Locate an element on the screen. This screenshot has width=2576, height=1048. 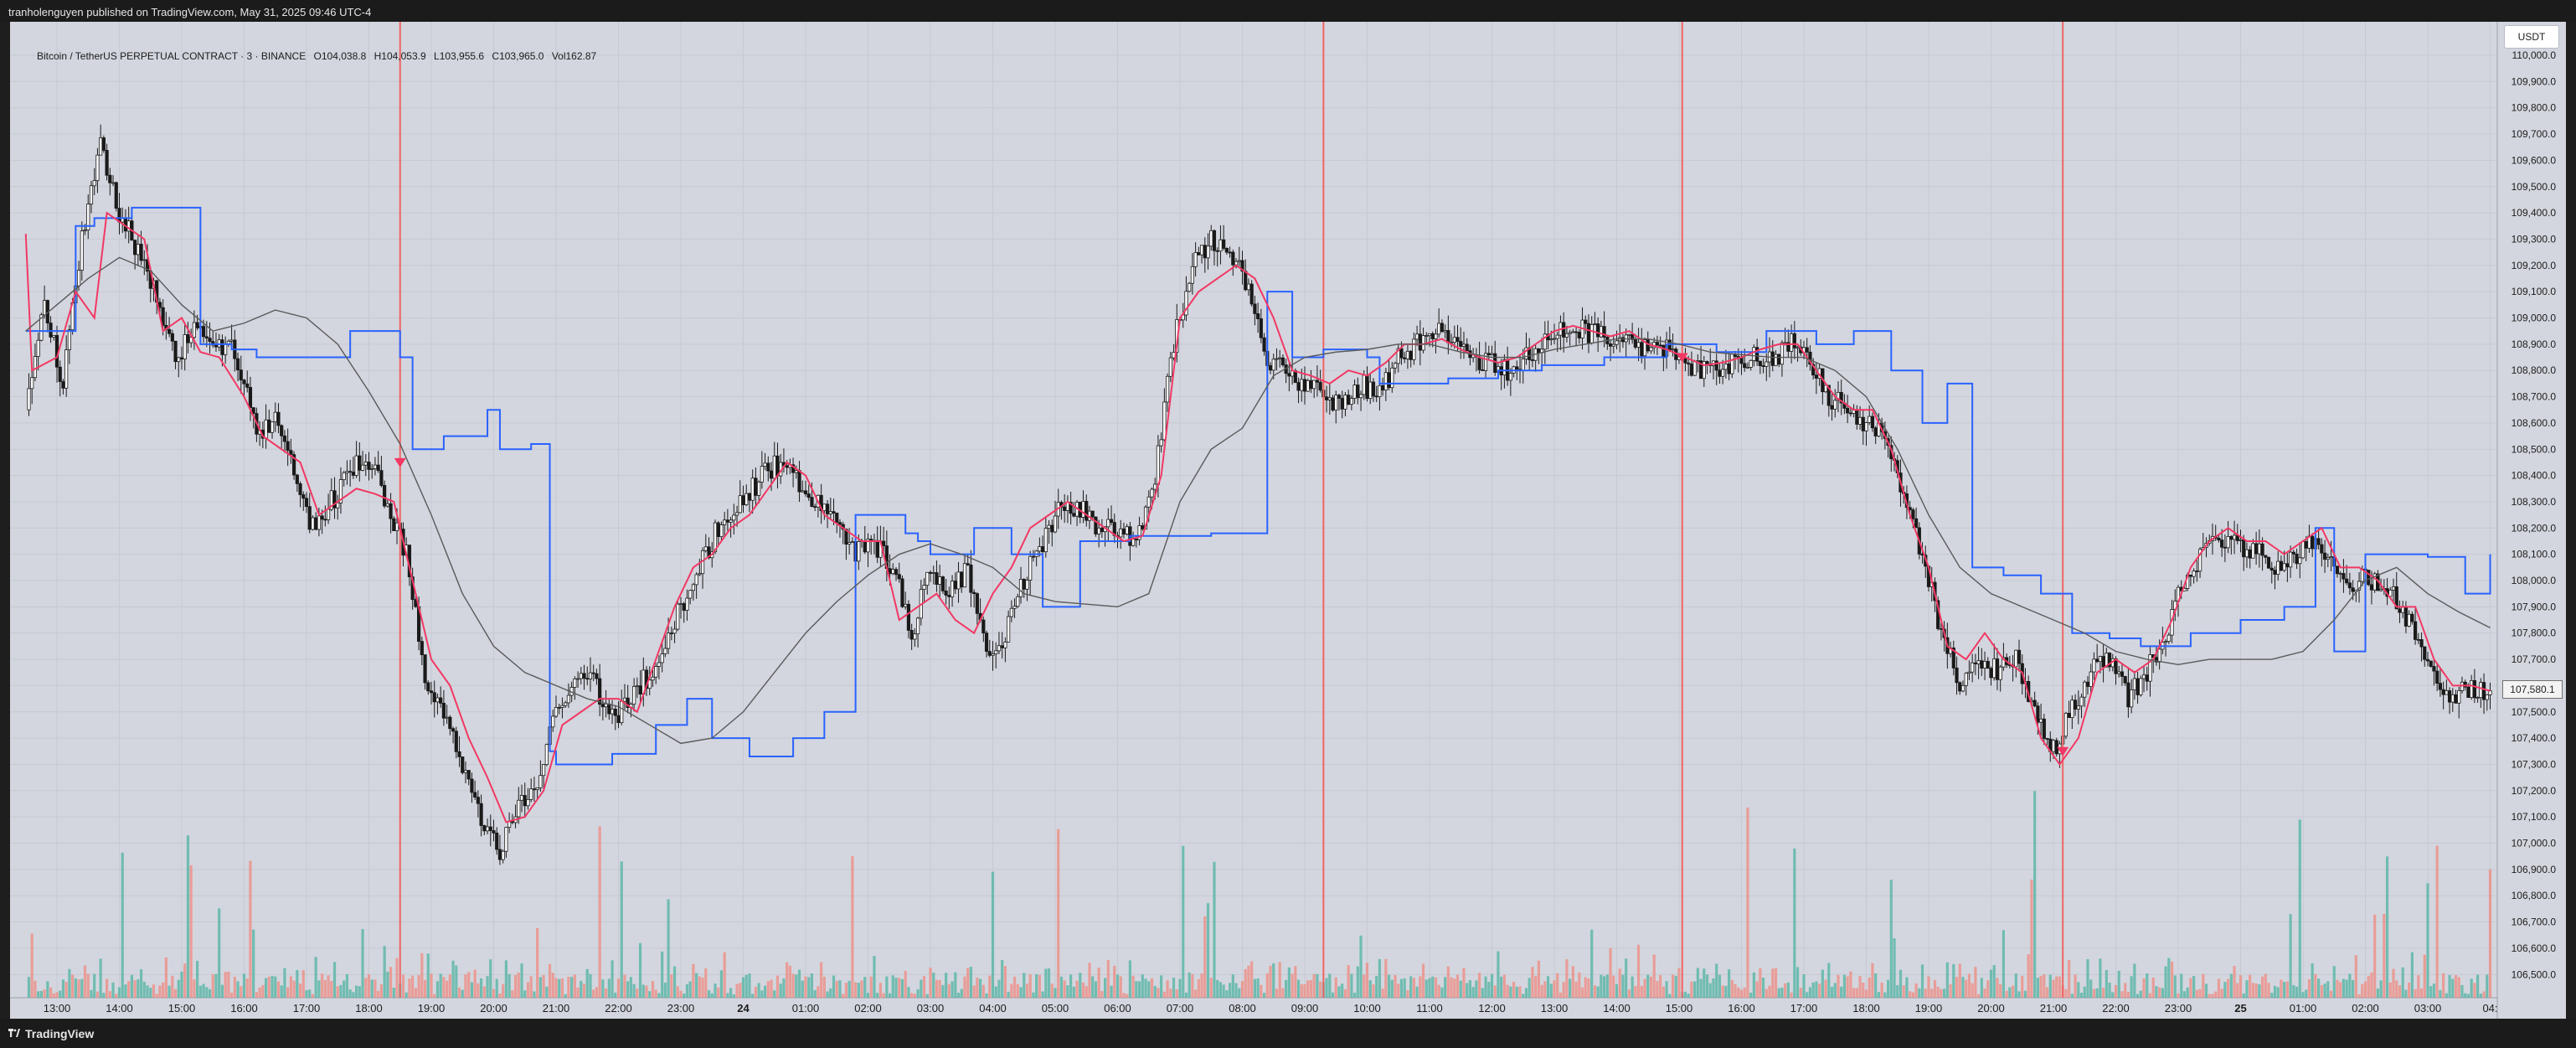
time-tick-label: 16:00 is located at coordinates (244, 1008).